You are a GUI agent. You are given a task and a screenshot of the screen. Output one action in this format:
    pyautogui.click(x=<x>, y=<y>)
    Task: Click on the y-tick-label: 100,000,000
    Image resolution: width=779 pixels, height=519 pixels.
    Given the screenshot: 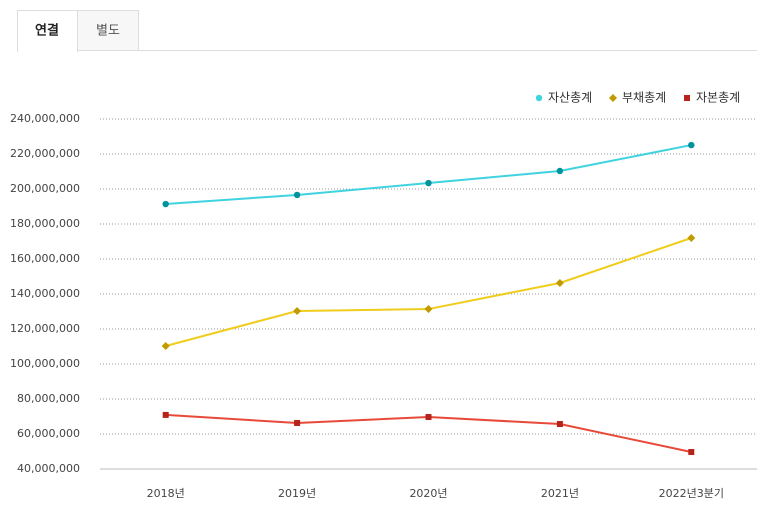 What is the action you would take?
    pyautogui.click(x=45, y=363)
    